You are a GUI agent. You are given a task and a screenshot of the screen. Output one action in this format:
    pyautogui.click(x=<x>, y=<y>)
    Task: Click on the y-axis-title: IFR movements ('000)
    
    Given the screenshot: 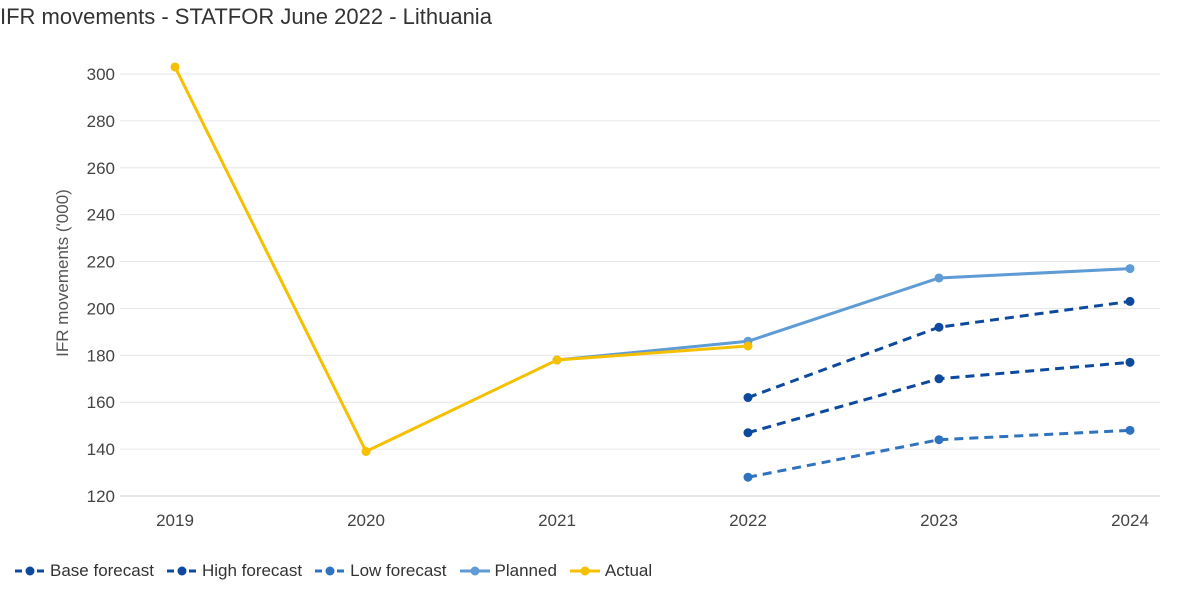 What is the action you would take?
    pyautogui.click(x=62, y=273)
    